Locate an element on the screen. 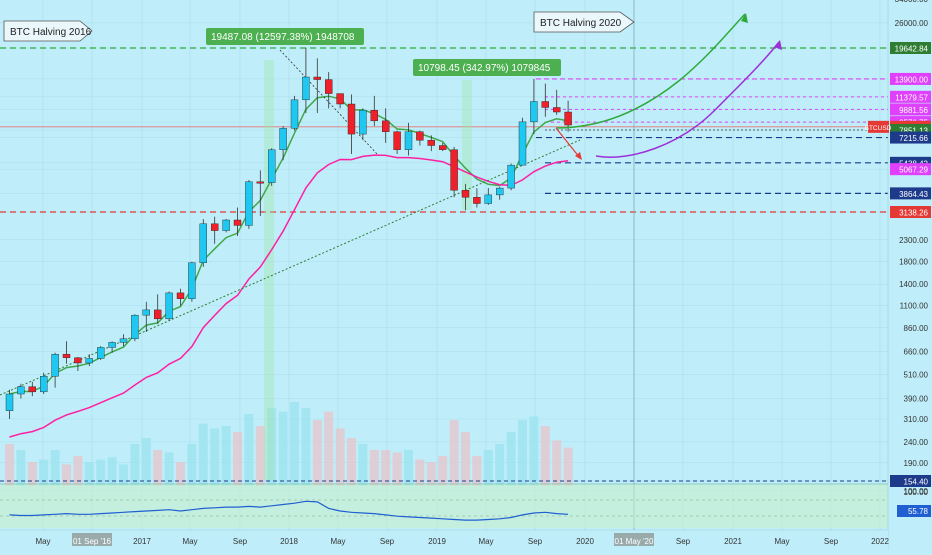 The width and height of the screenshot is (932, 555). price-label-16: 1400.00 is located at coordinates (913, 284).